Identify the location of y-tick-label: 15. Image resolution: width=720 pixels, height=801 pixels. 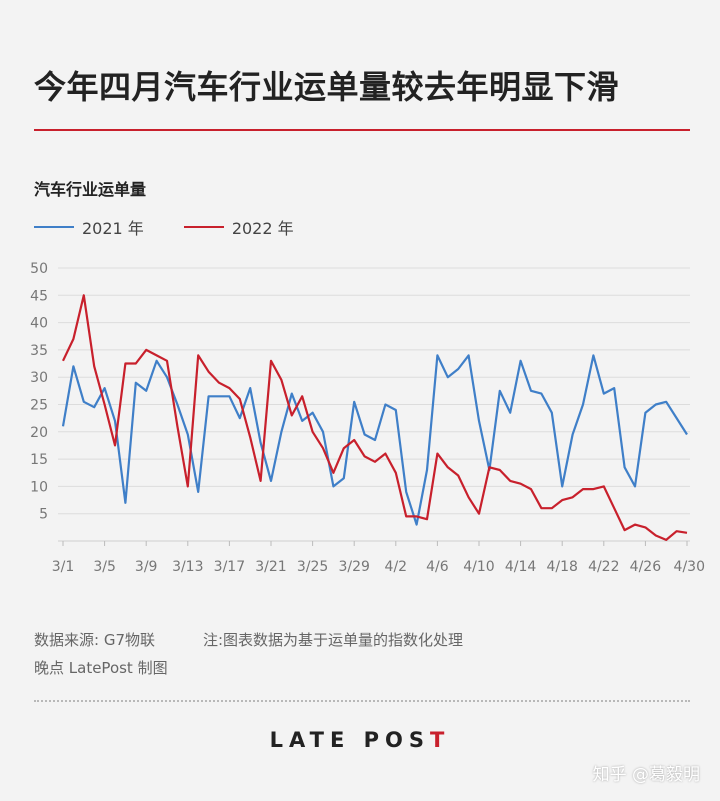
(39, 460).